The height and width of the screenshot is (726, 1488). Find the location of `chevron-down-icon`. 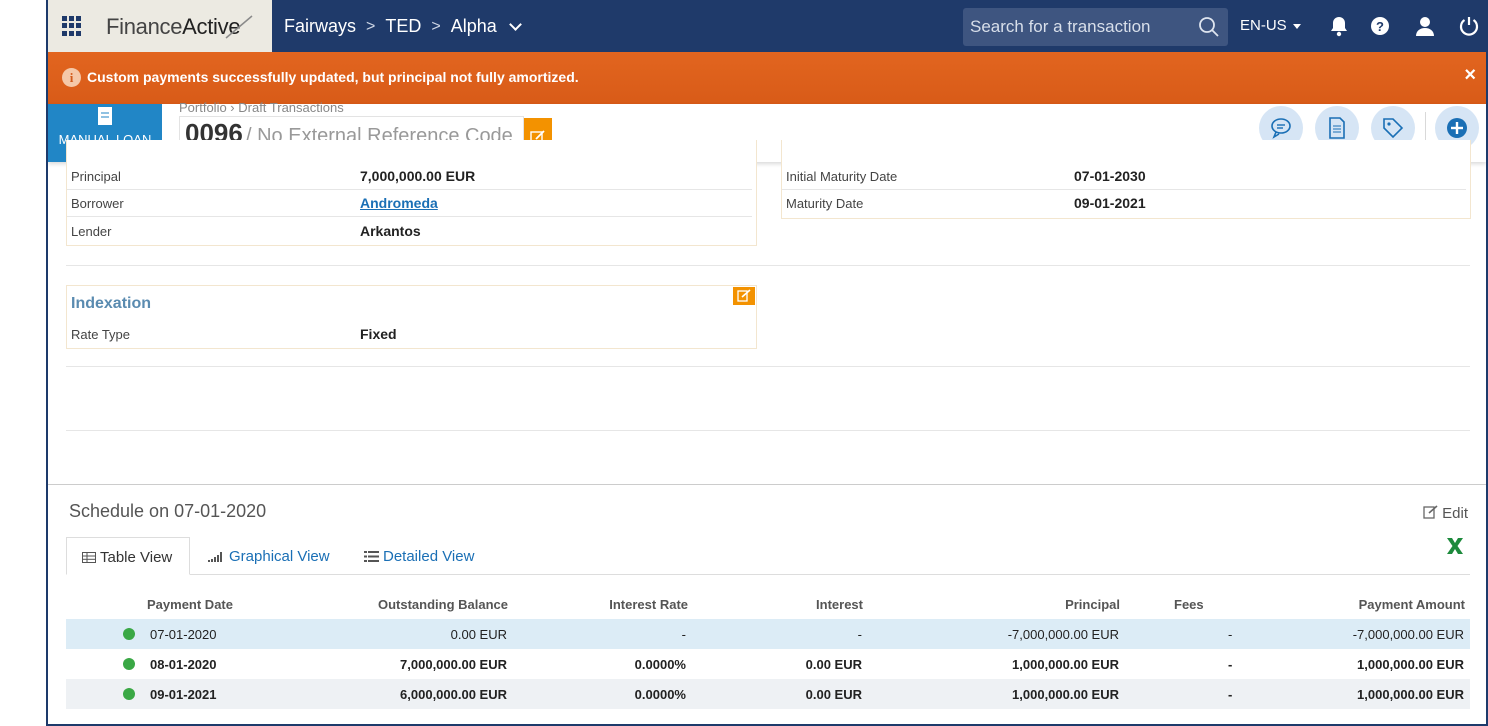

chevron-down-icon is located at coordinates (515, 24).